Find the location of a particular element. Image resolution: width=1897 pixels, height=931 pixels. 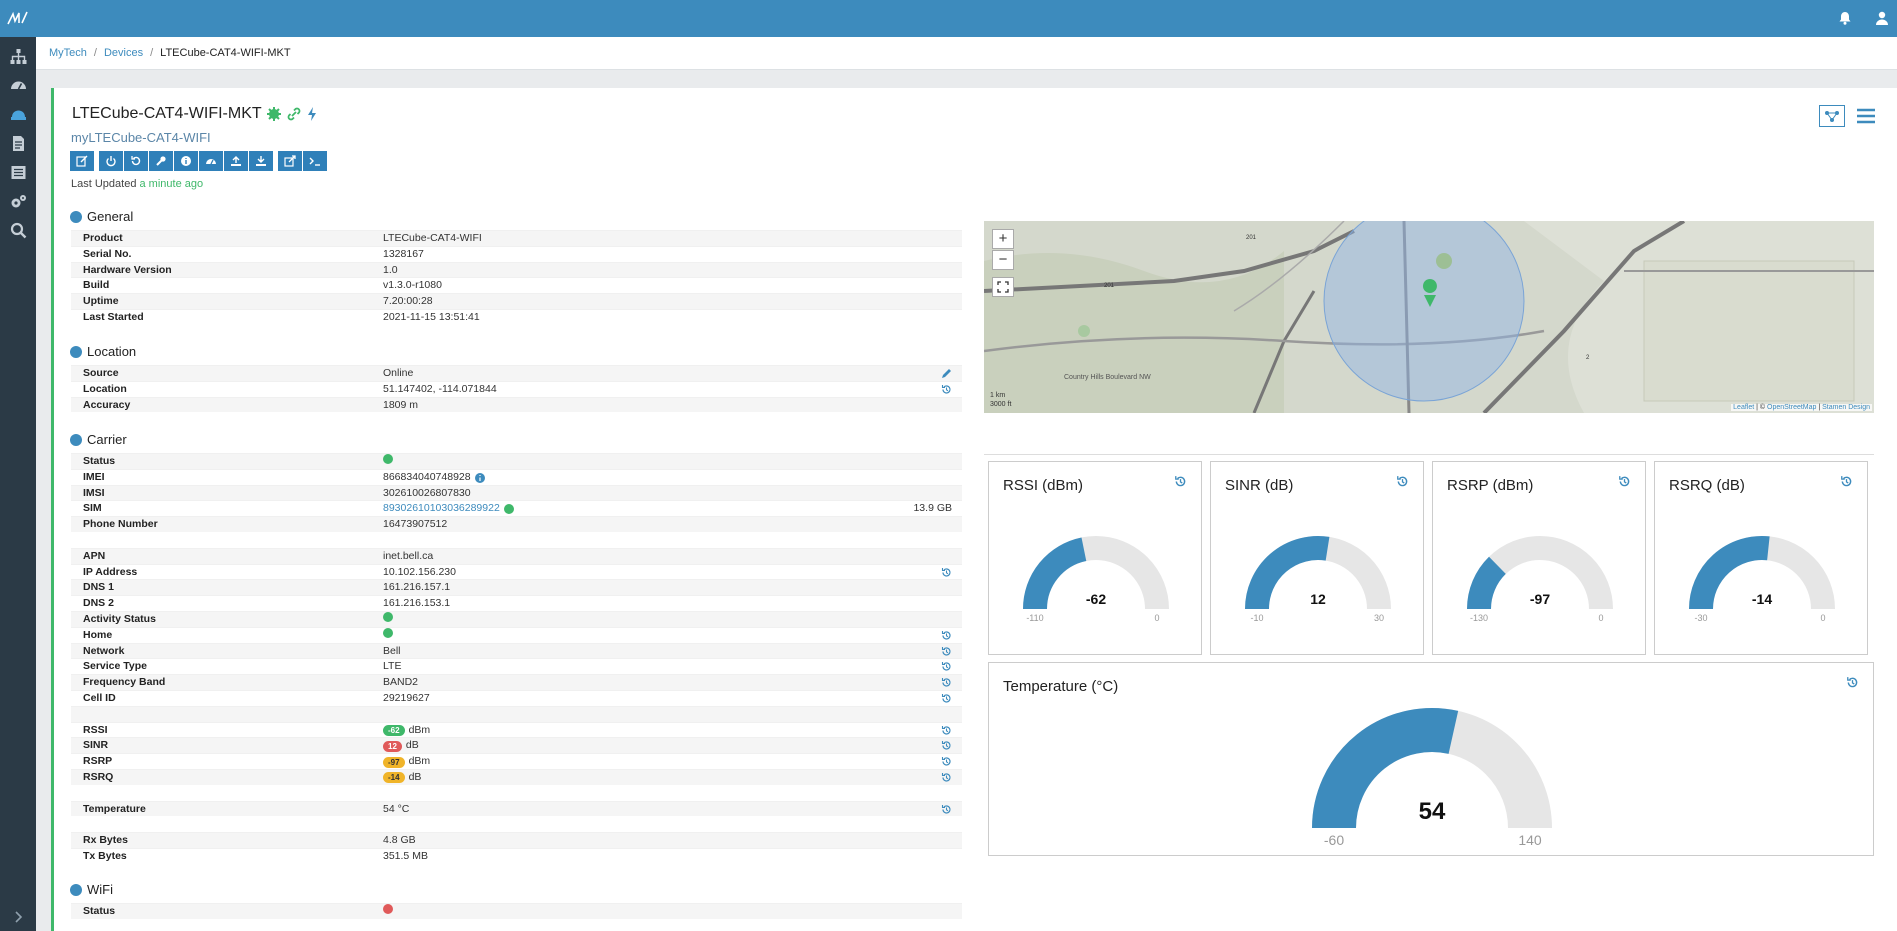

last-updated-value: a minute ago is located at coordinates (171, 184).